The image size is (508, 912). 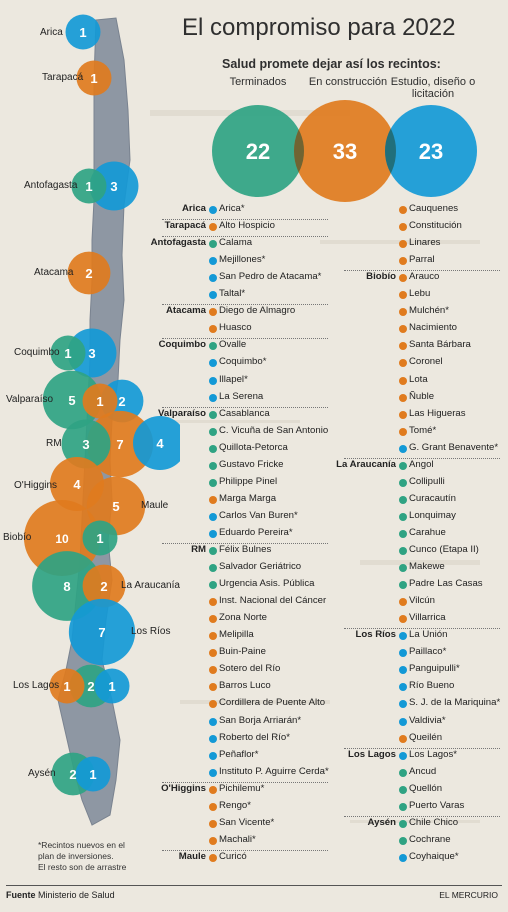 I want to click on hospital-name: Mulchén*, so click(x=429, y=311).